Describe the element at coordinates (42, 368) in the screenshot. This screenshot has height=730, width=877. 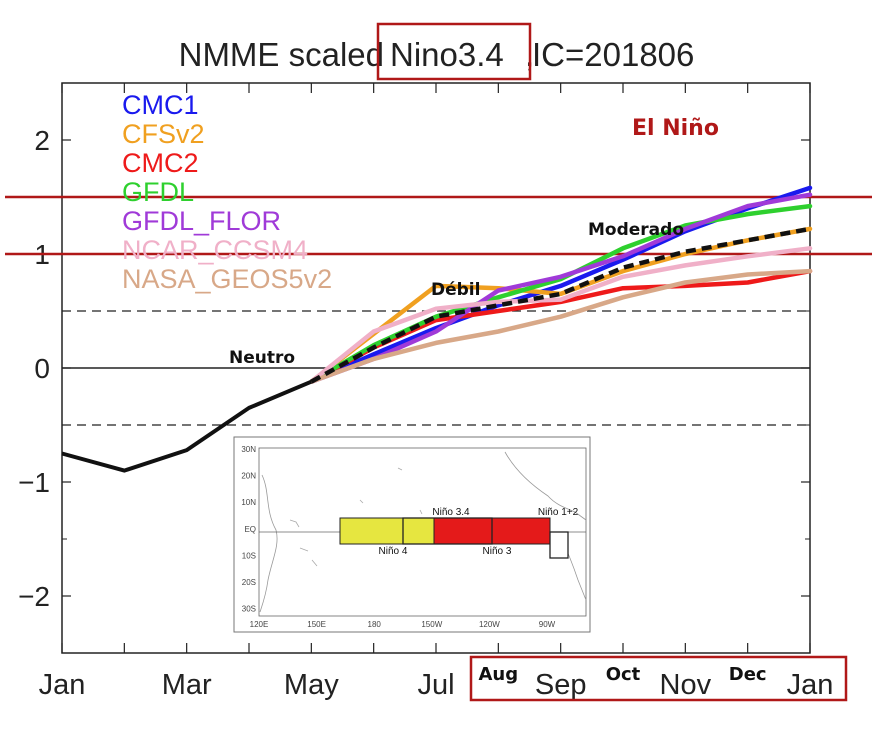
I see `y-tick-label: 0` at that location.